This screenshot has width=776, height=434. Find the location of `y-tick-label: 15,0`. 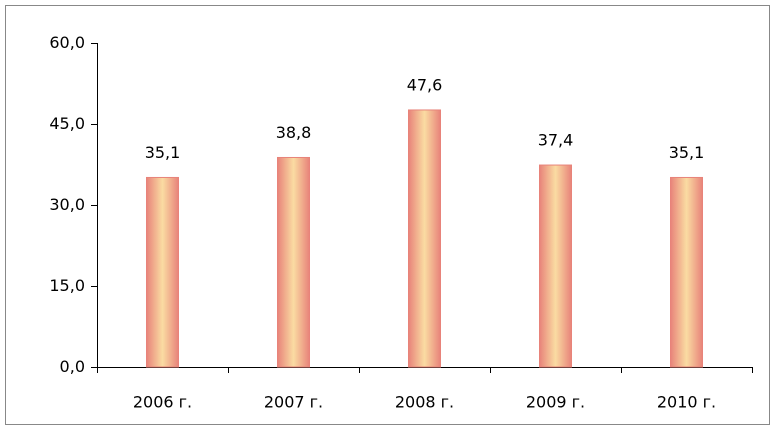

y-tick-label: 15,0 is located at coordinates (67, 285).